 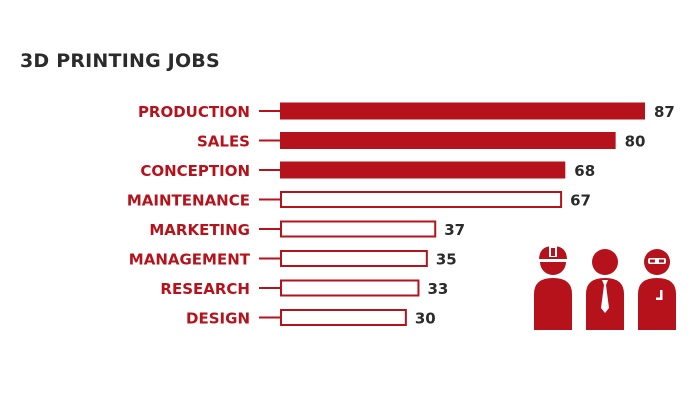 What do you see at coordinates (223, 142) in the screenshot?
I see `category-label-sales: SALES` at bounding box center [223, 142].